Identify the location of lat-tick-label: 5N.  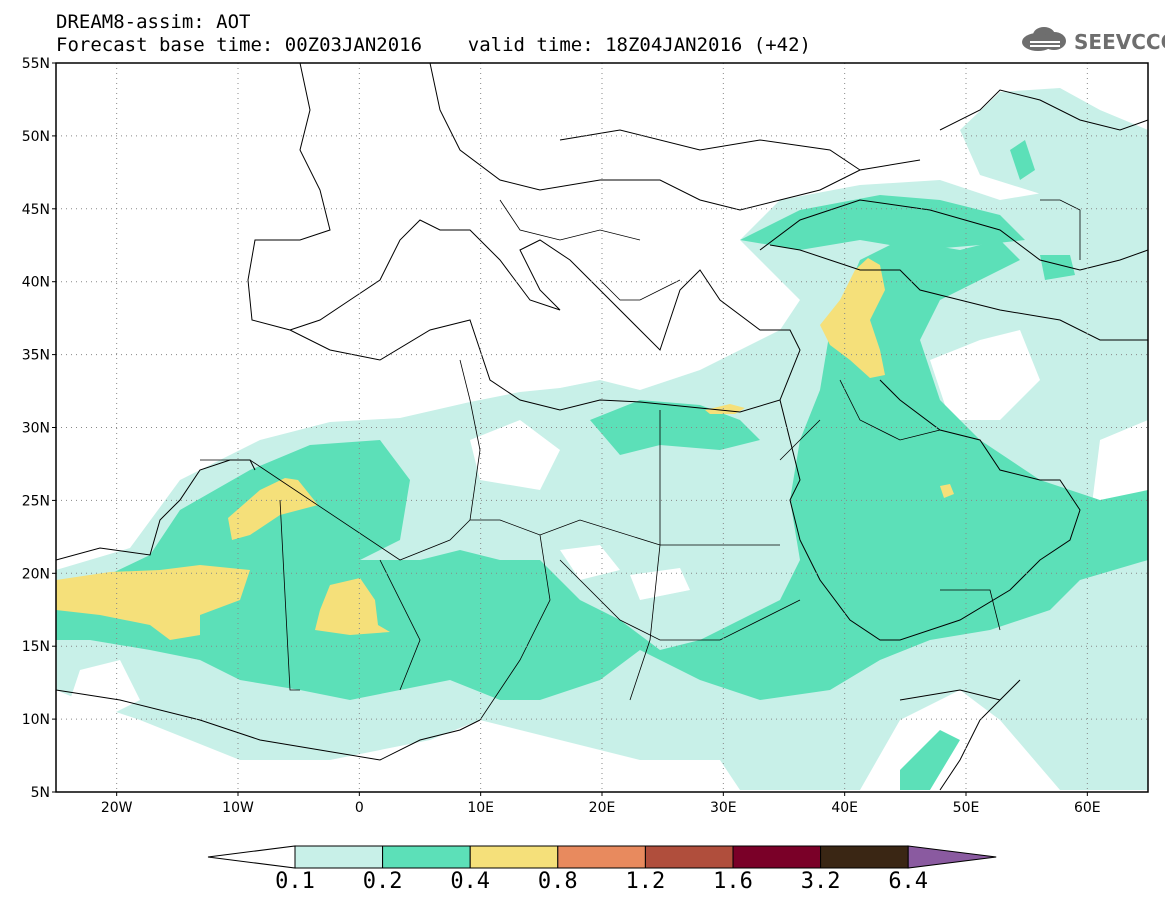
(40, 793).